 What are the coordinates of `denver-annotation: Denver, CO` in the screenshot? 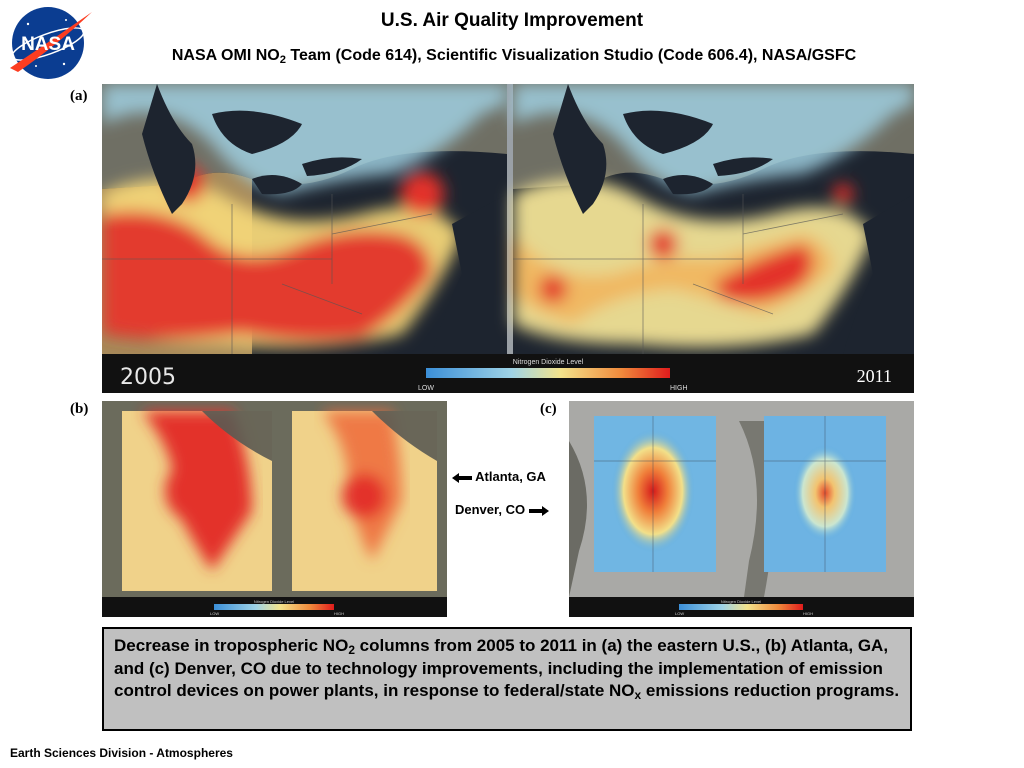 It's located at (502, 509).